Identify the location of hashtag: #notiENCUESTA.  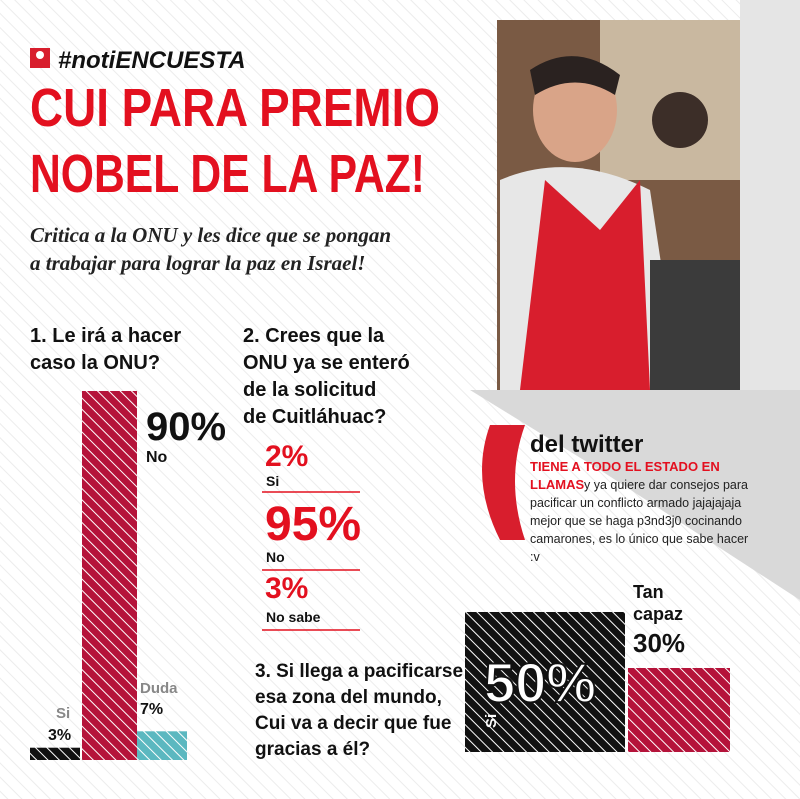
(152, 60).